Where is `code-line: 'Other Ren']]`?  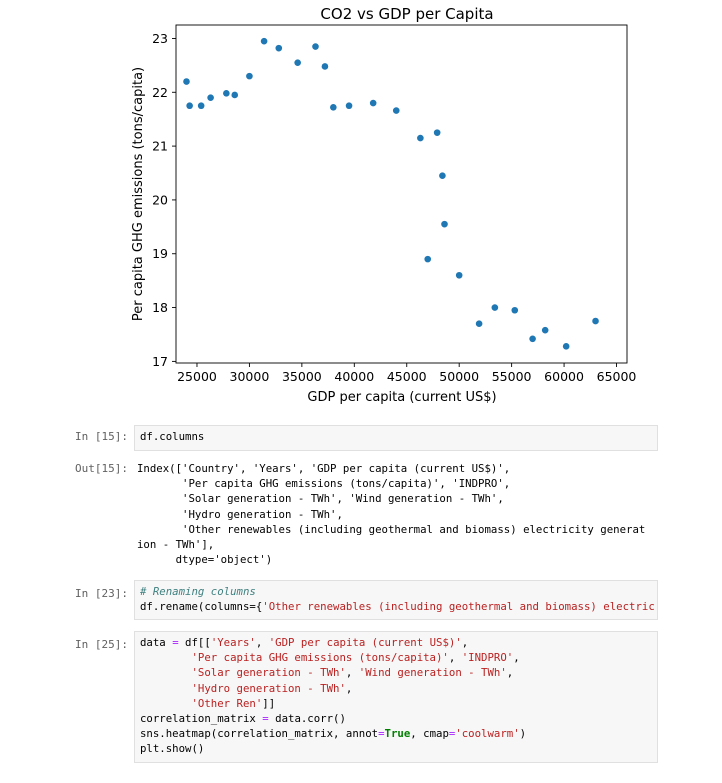 code-line: 'Other Ren']] is located at coordinates (233, 703).